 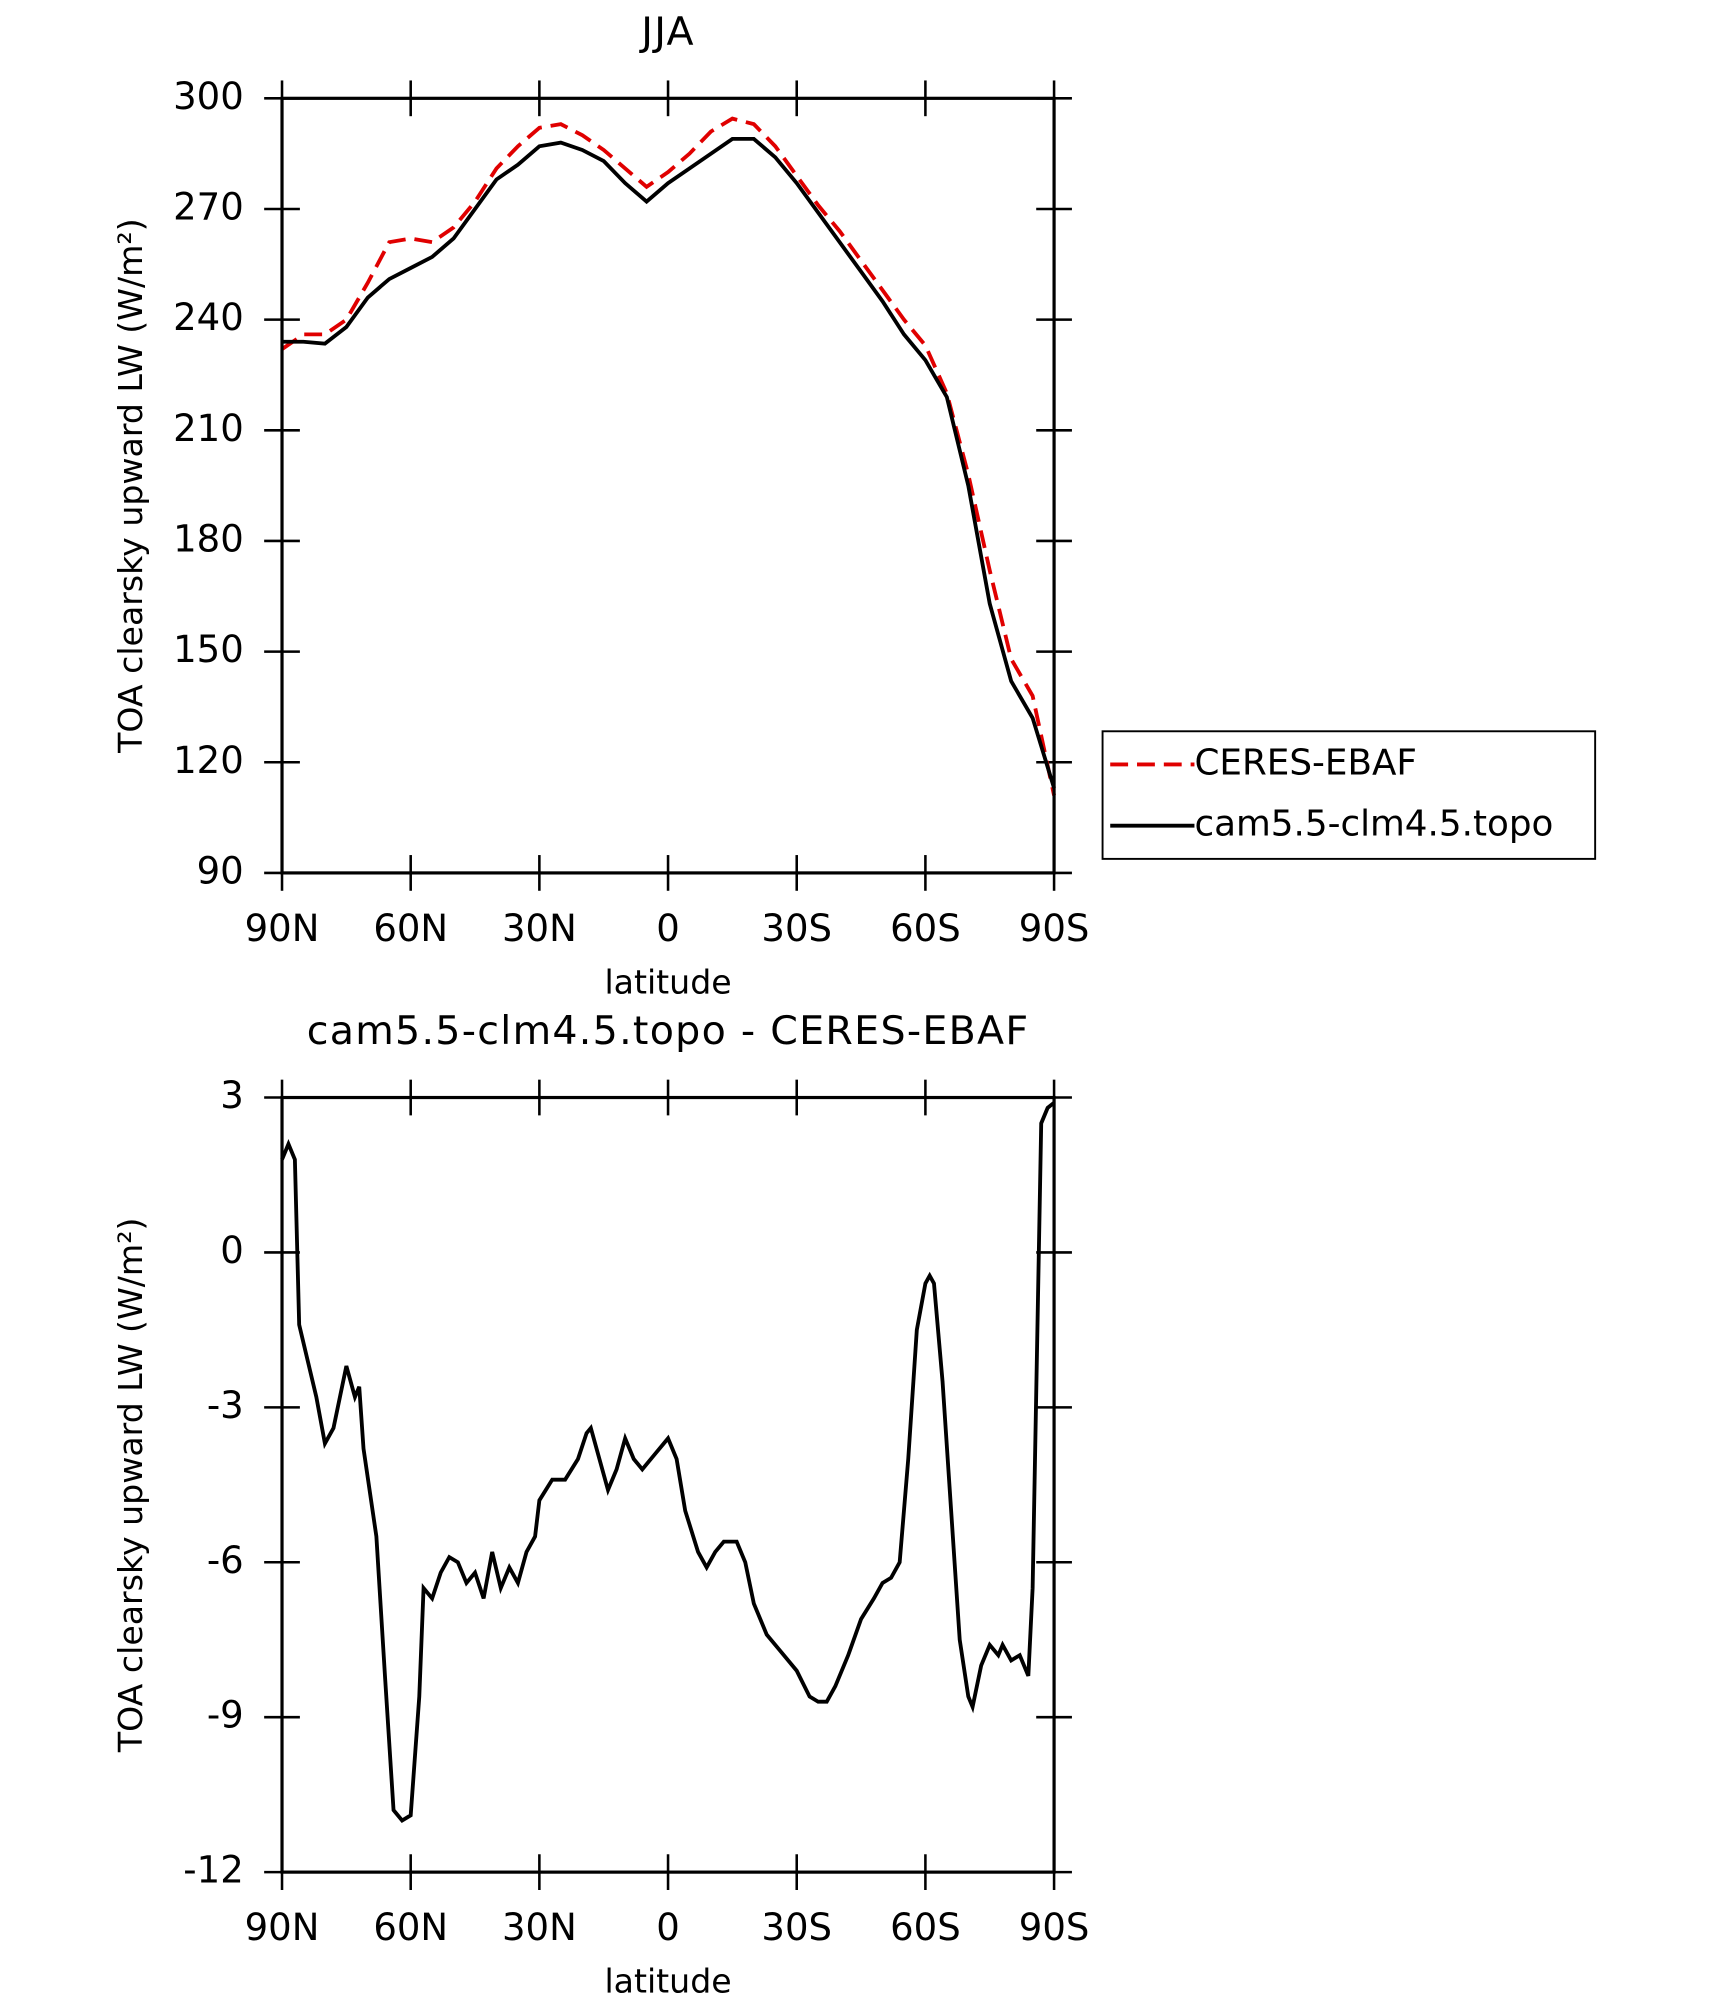 What do you see at coordinates (213, 1870) in the screenshot?
I see `y-tick-label: -12` at bounding box center [213, 1870].